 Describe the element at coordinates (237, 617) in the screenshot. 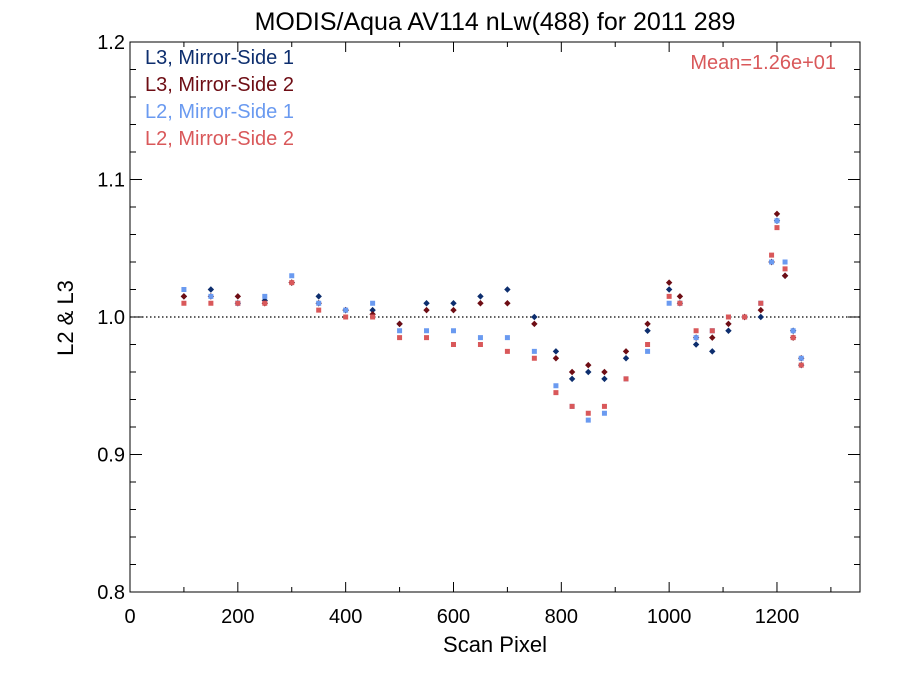

I see `x-tick-label: 200` at that location.